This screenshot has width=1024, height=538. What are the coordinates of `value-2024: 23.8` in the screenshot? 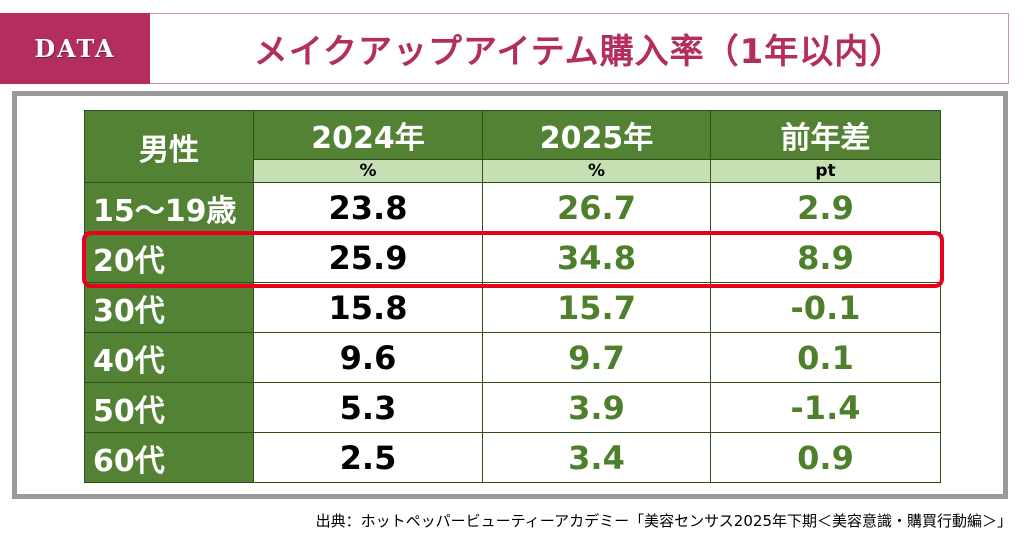 It's located at (368, 207).